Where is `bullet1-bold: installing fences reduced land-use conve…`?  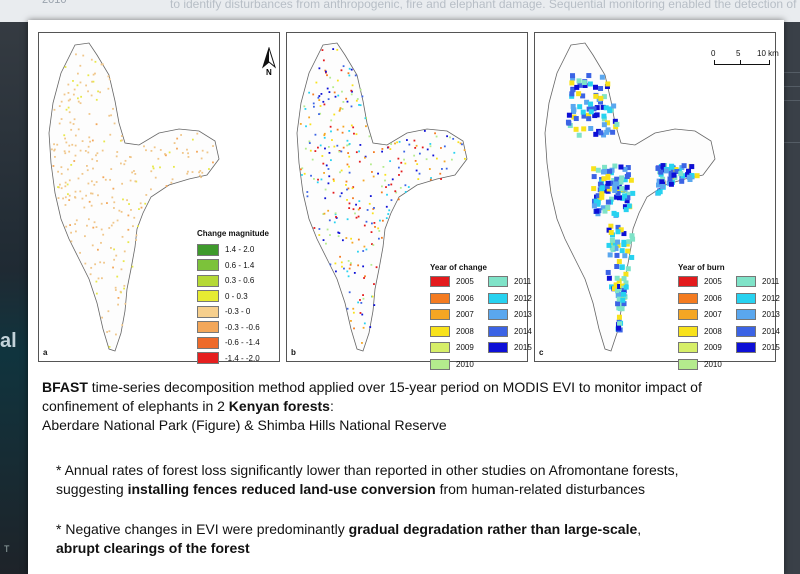 bullet1-bold: installing fences reduced land-use conve… is located at coordinates (281, 489).